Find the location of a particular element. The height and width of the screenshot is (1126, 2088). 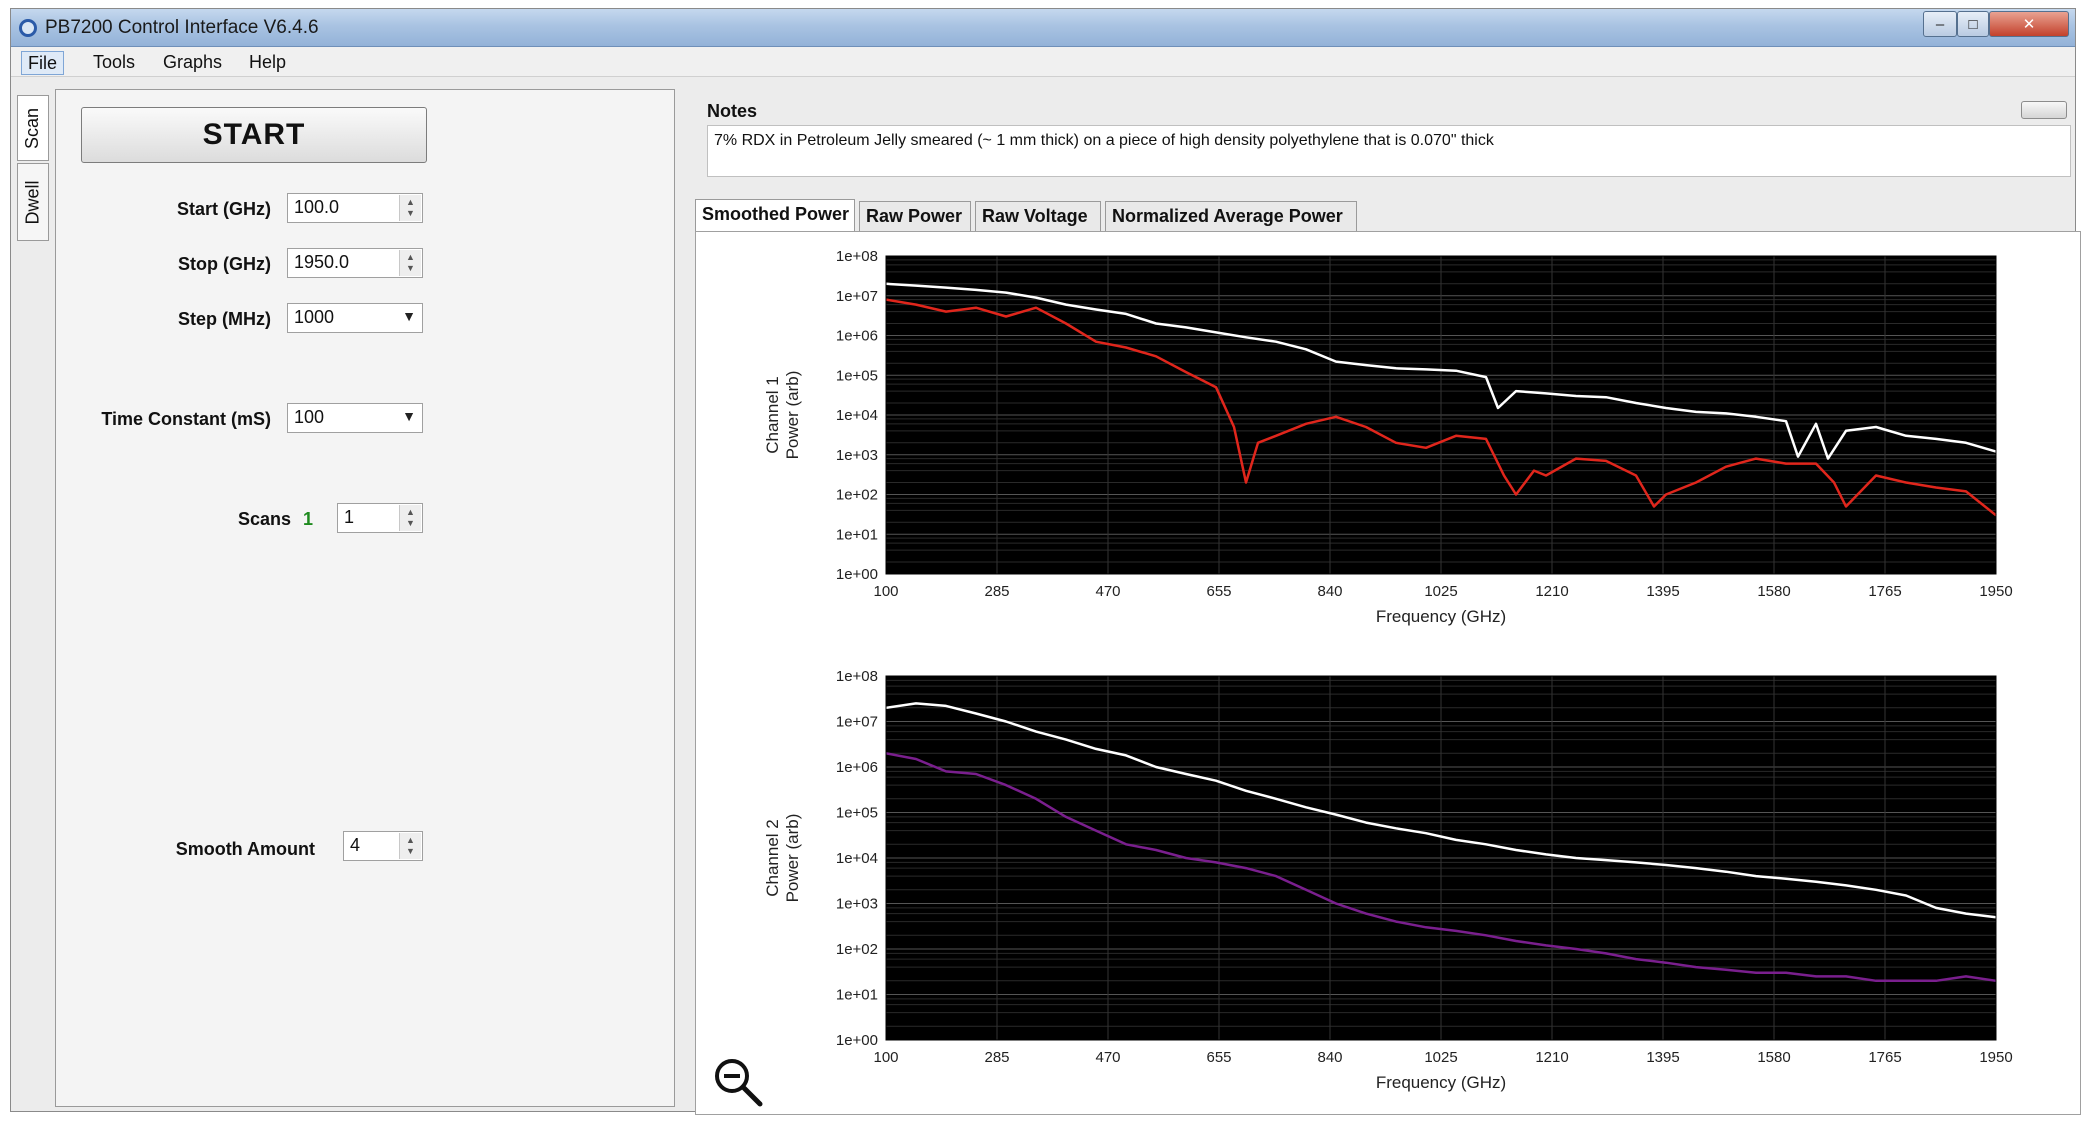

tab-normalized-average-power: Normalized Average Power is located at coordinates (1231, 216).